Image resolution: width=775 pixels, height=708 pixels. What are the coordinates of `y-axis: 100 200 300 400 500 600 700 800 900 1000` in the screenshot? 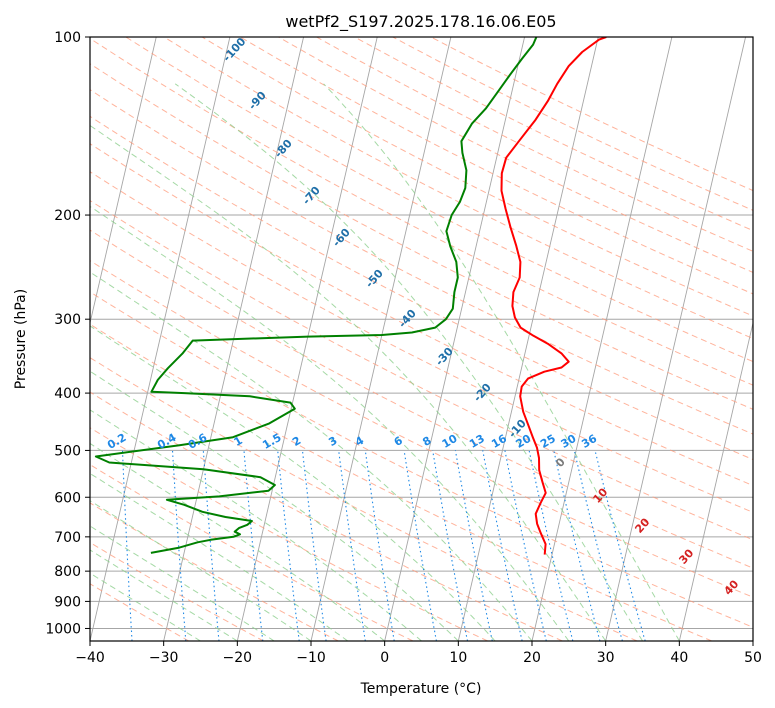 It's located at (67, 333).